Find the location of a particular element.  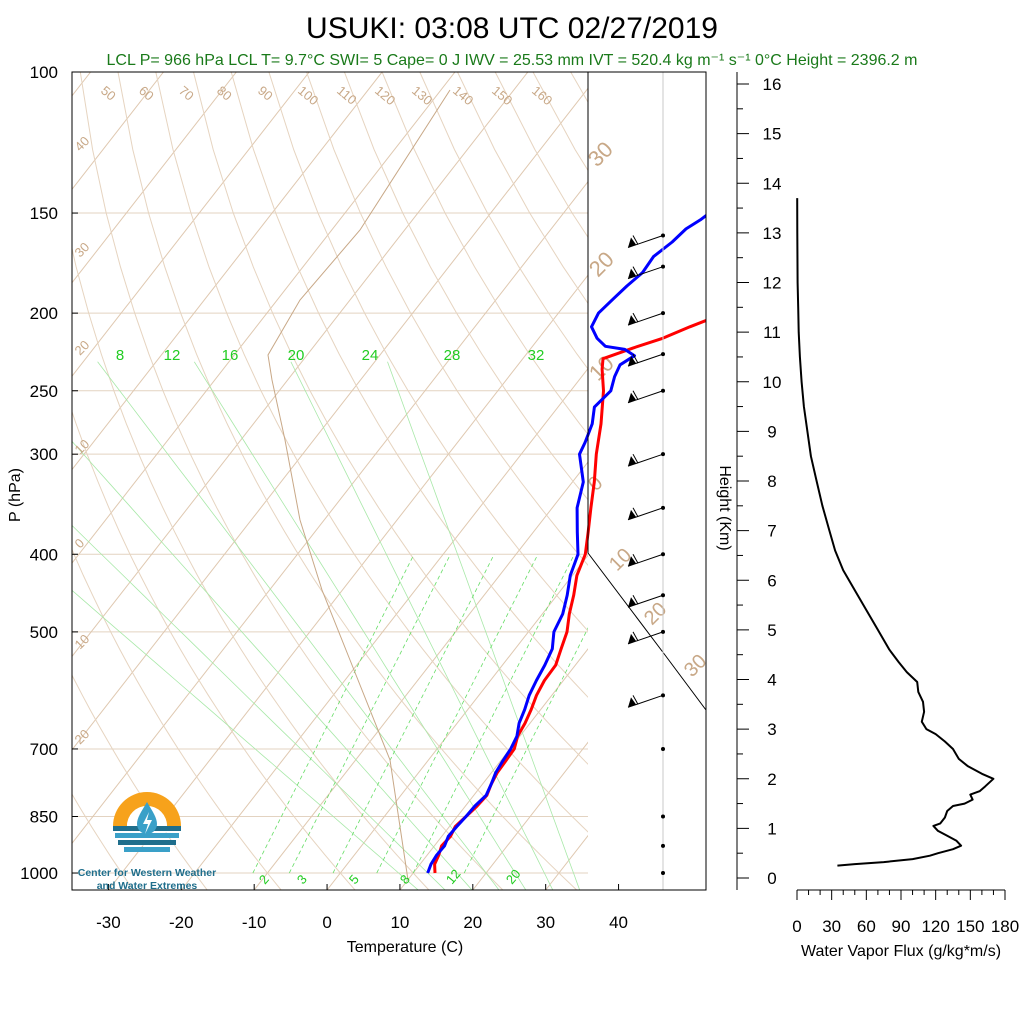

height-tick-label: 0 is located at coordinates (771, 878).